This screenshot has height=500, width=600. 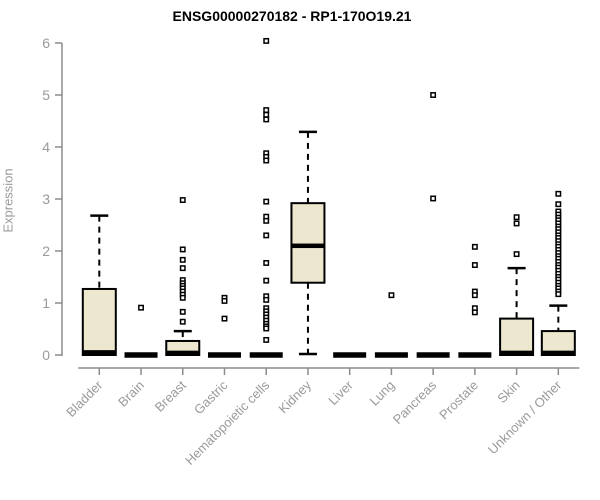 I want to click on y-tick-label: 4, so click(x=46, y=147).